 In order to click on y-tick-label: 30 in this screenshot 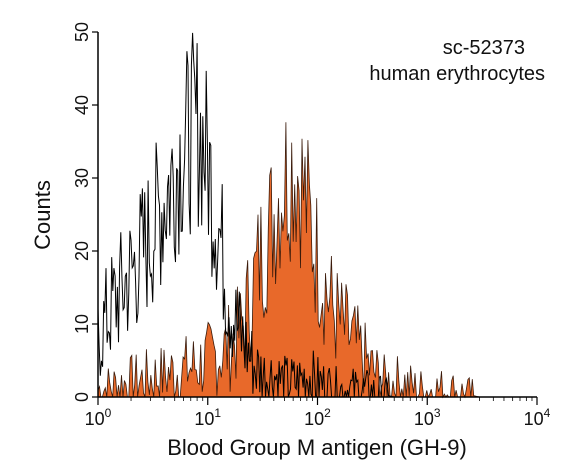, I will do `click(82, 178)`.